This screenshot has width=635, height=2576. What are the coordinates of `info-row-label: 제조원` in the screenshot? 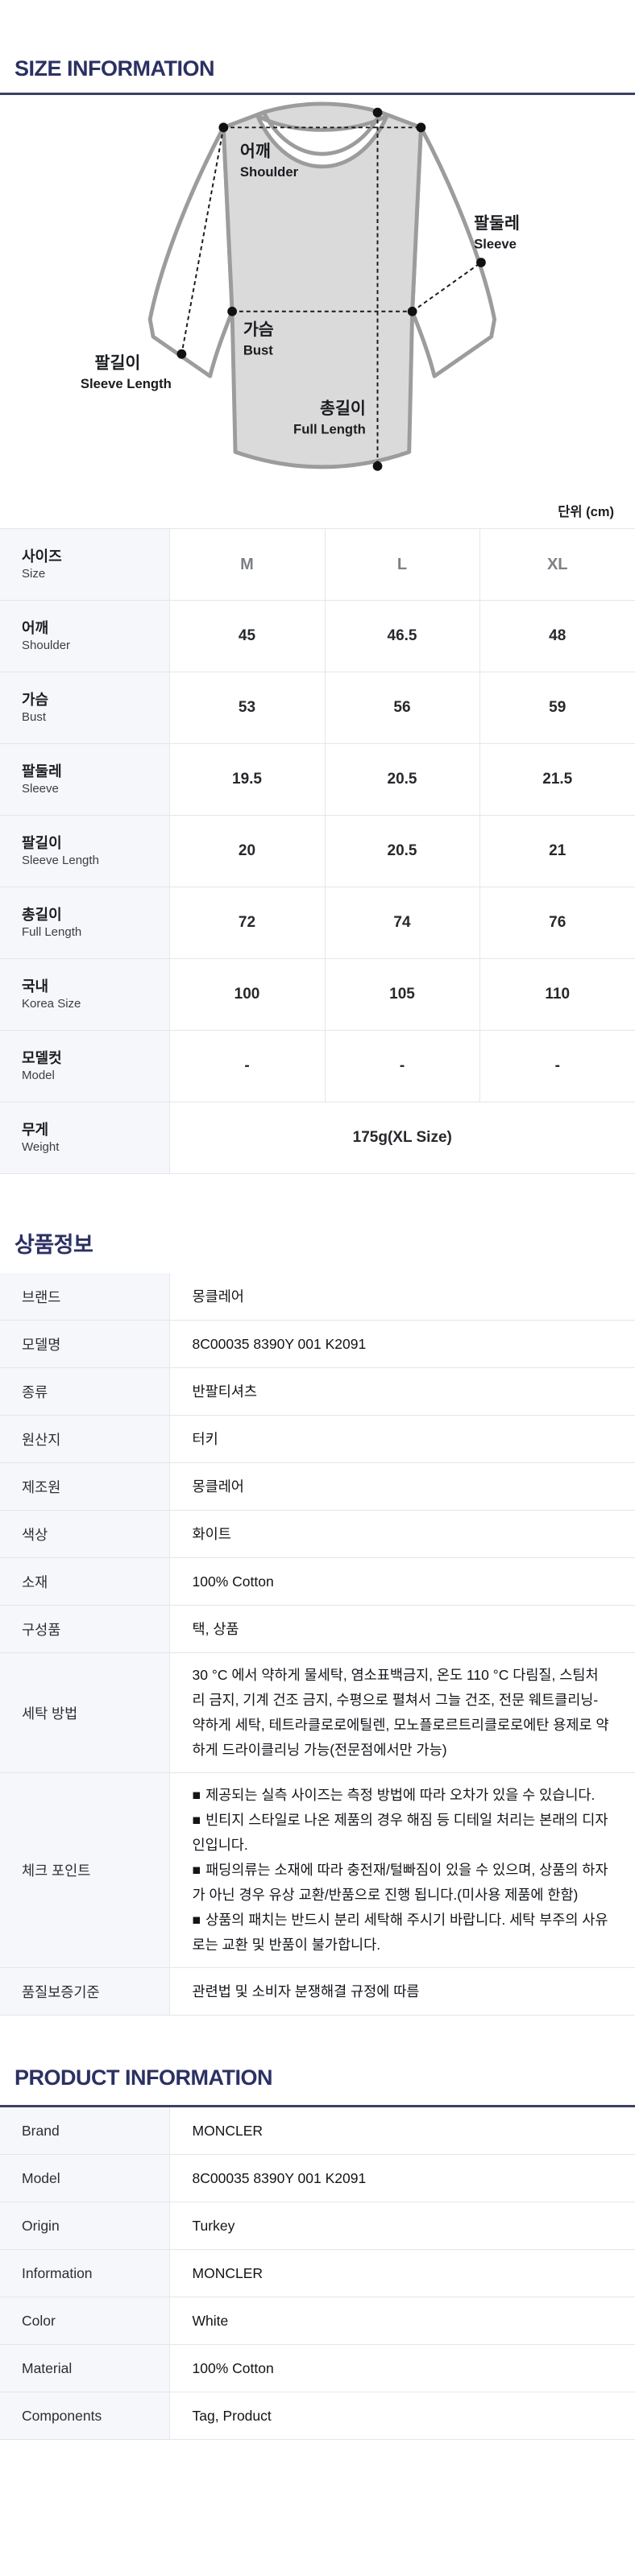 It's located at (85, 1487).